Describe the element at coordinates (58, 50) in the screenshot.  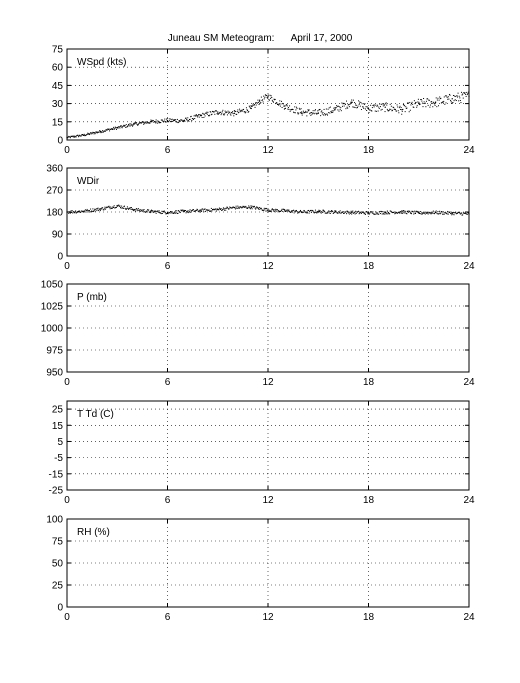
I see `y-tick-label: 75` at that location.